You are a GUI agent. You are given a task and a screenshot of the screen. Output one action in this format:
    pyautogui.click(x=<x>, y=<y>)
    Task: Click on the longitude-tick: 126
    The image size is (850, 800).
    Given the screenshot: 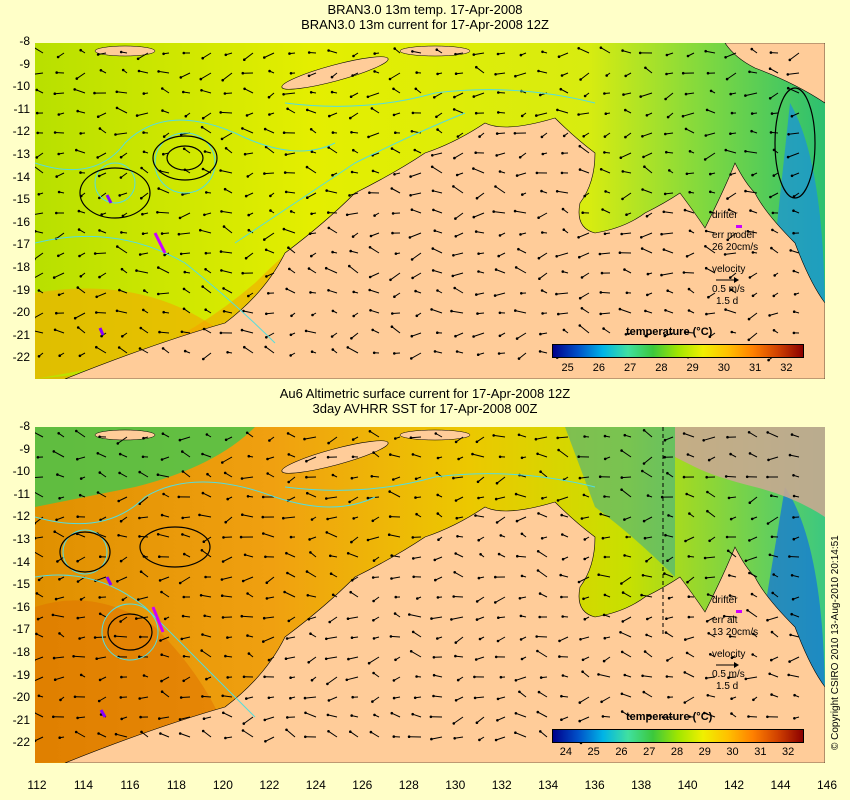 What is the action you would take?
    pyautogui.click(x=362, y=785)
    